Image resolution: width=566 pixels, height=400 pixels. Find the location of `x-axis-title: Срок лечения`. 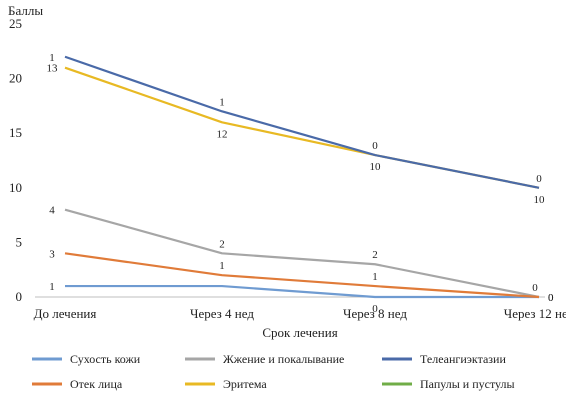

x-axis-title: Срок лечения is located at coordinates (299, 332).